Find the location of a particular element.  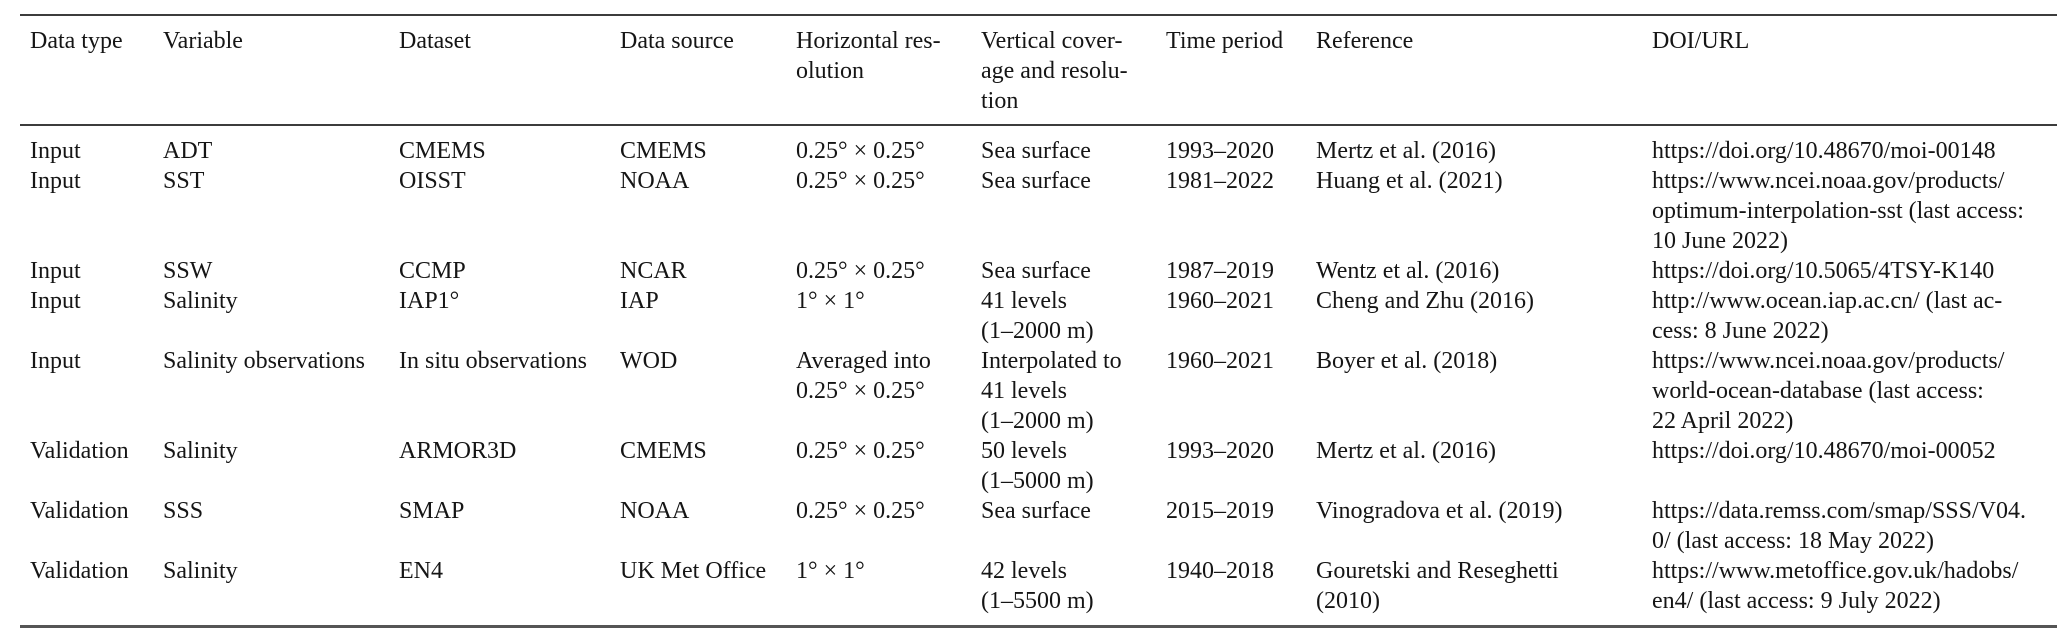

cell-variable: Salinity observations is located at coordinates (264, 361).